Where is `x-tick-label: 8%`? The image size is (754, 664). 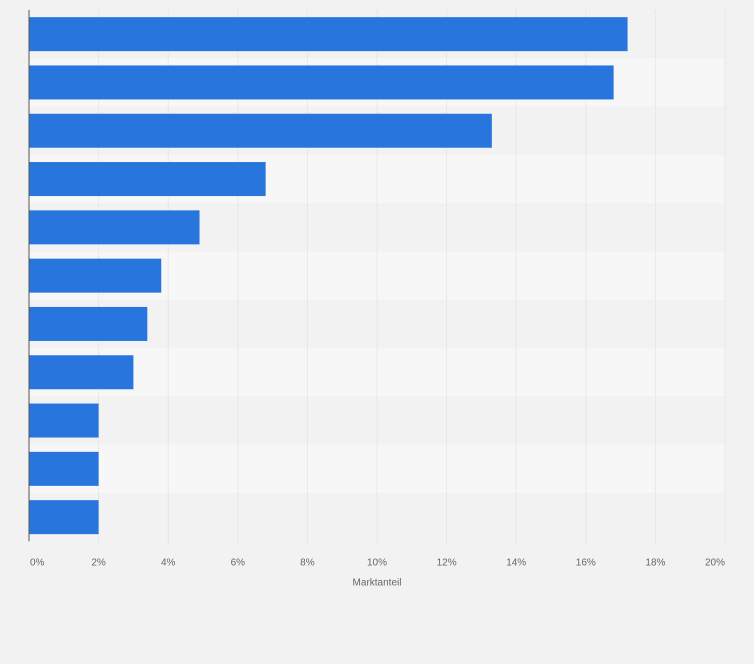
x-tick-label: 8% is located at coordinates (307, 562).